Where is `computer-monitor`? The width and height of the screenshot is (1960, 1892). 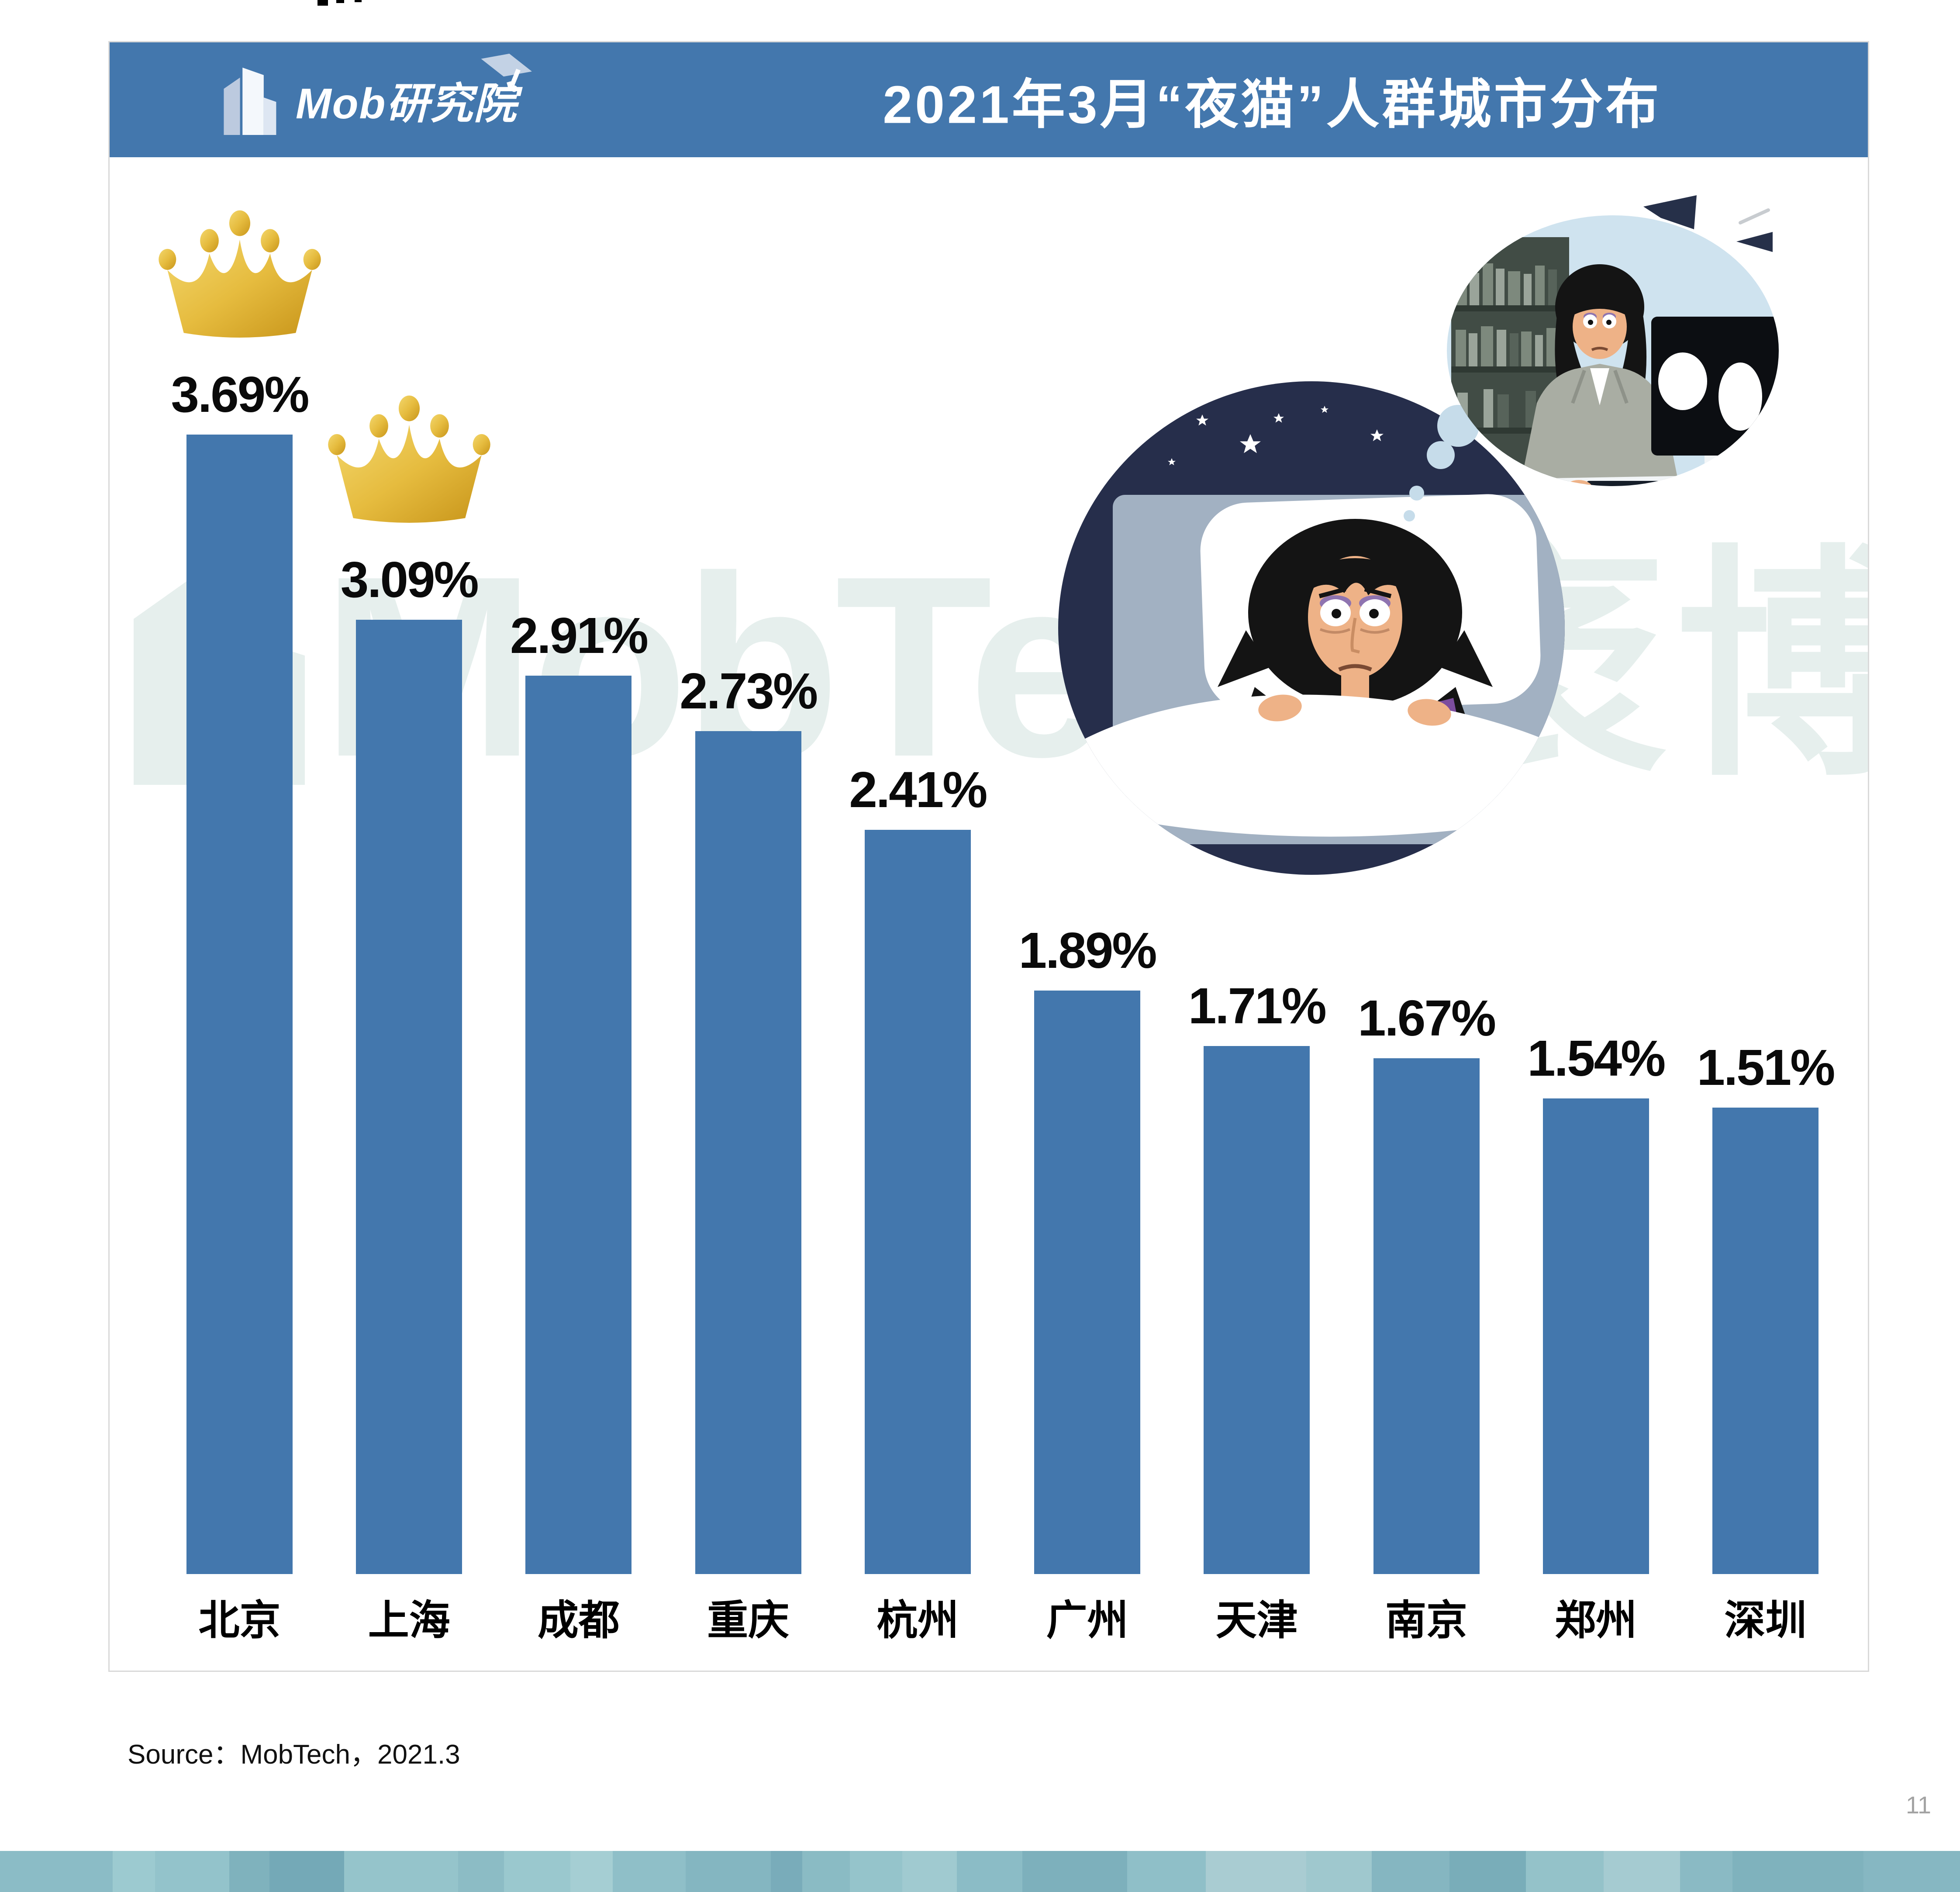 computer-monitor is located at coordinates (1715, 398).